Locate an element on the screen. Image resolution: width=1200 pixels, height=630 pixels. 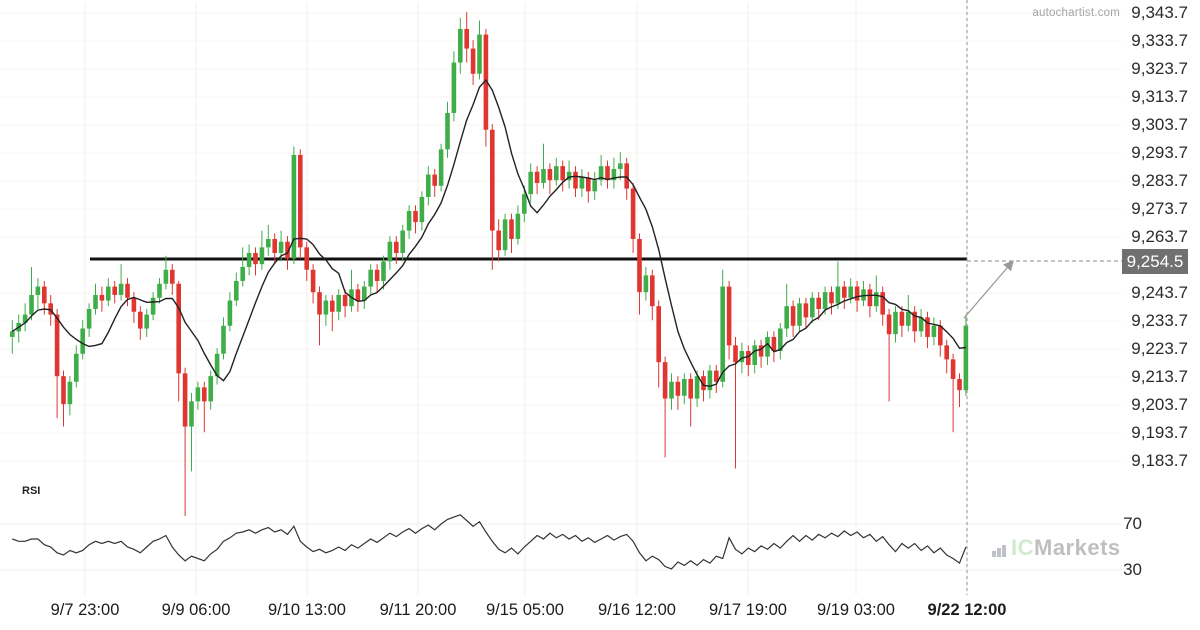
price-axis-label: 9,183.7 is located at coordinates (1159, 460).